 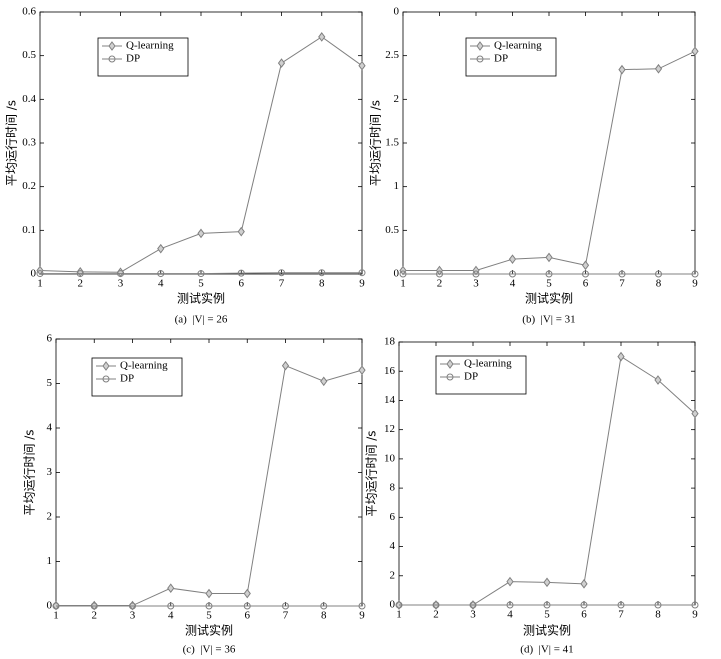 What do you see at coordinates (392, 55) in the screenshot?
I see `y-tick-label: 2.5` at bounding box center [392, 55].